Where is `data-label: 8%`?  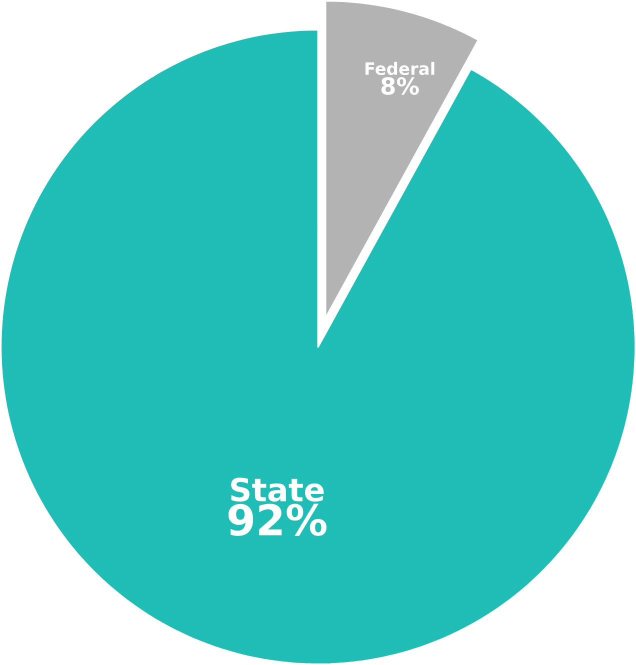 data-label: 8% is located at coordinates (400, 86).